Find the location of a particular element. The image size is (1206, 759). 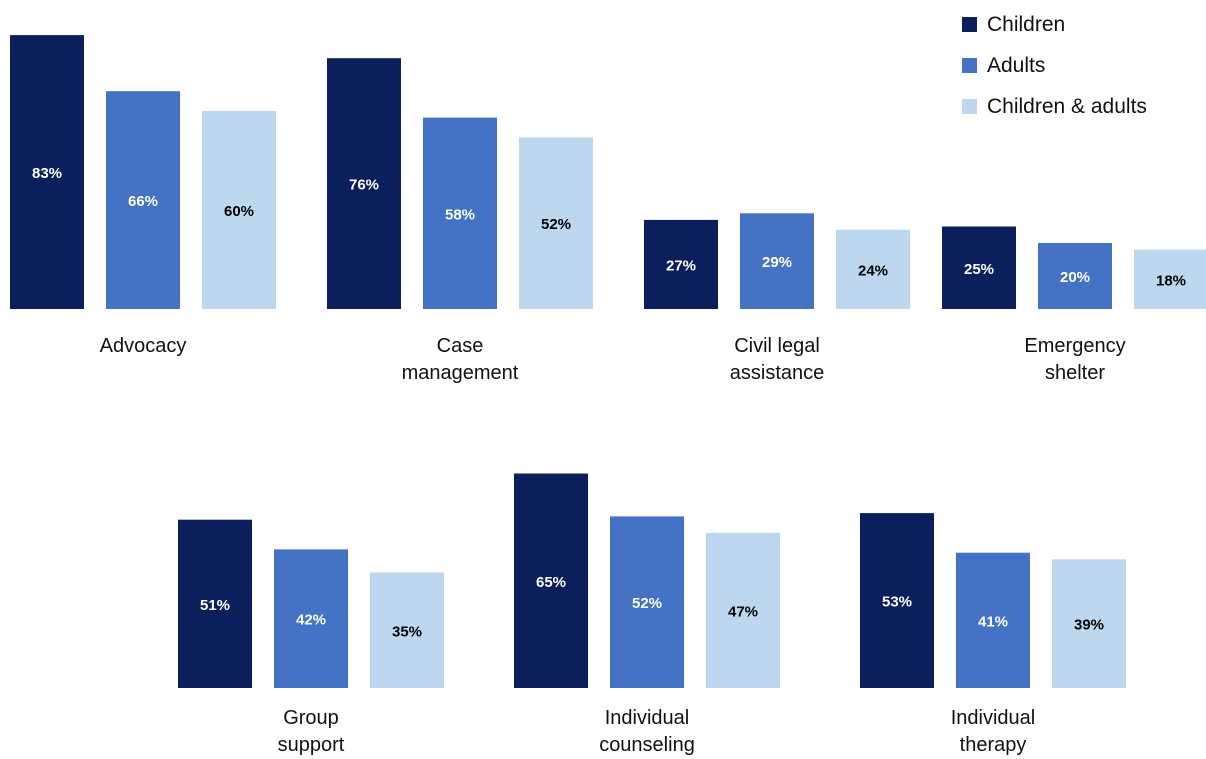

data-label-individual-therapy-children: 53% is located at coordinates (897, 602).